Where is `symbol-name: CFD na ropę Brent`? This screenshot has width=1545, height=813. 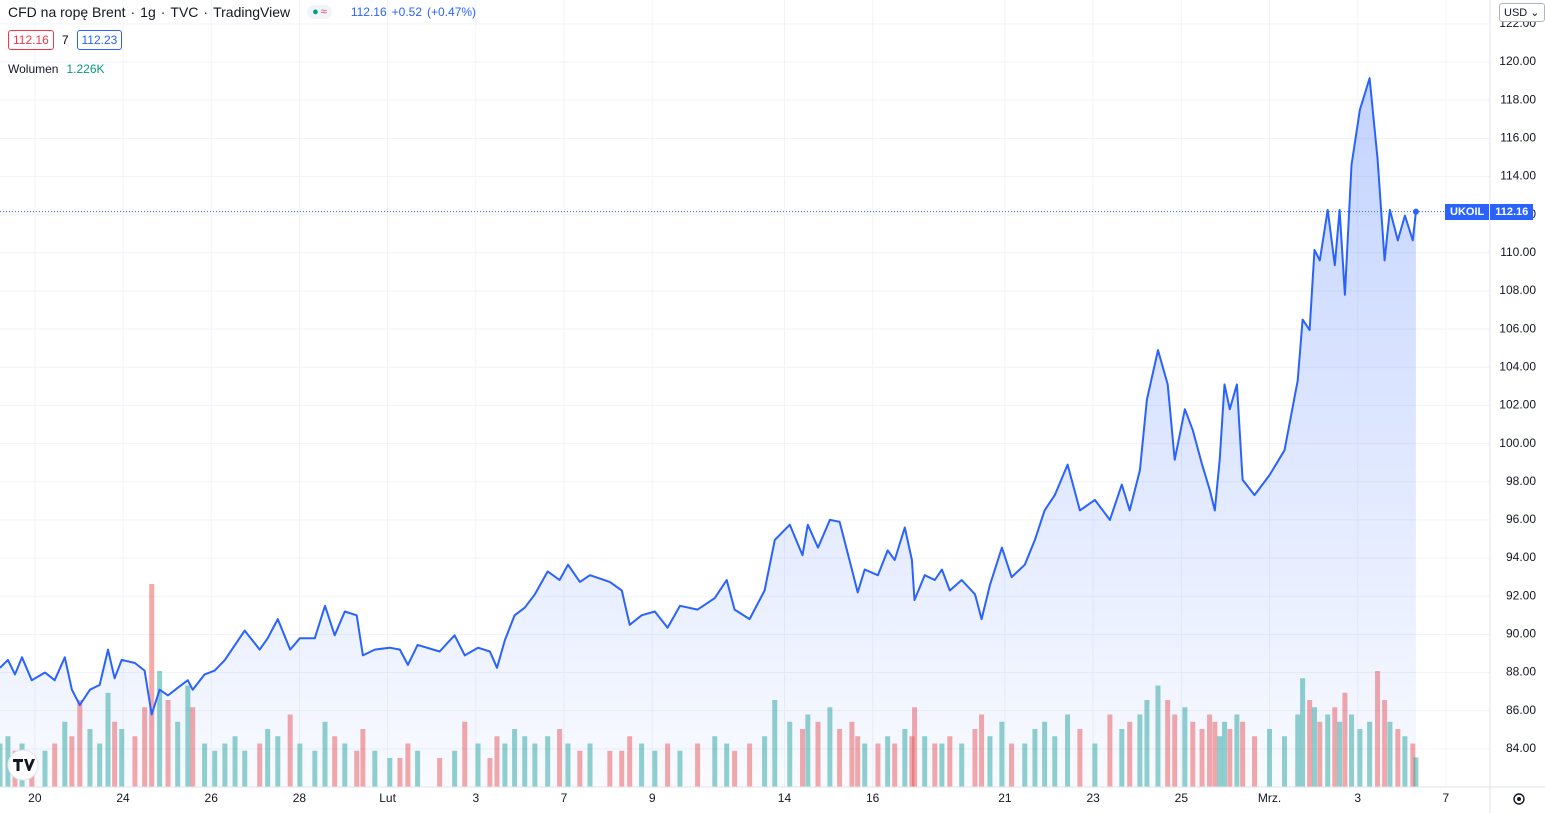 symbol-name: CFD na ropę Brent is located at coordinates (67, 12).